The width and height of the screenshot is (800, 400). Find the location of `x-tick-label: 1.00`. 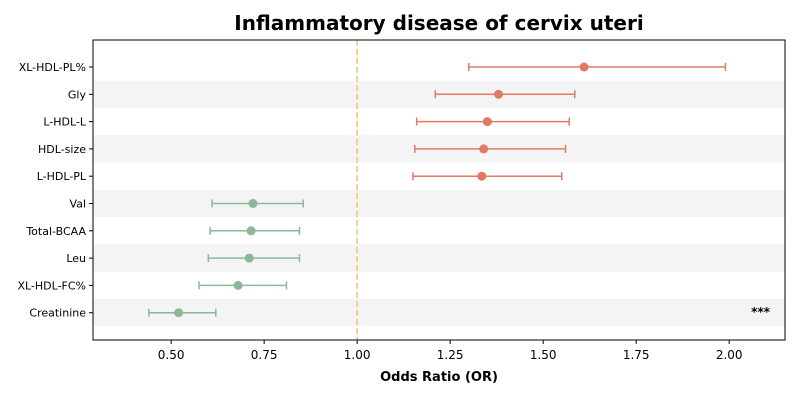

x-tick-label: 1.00 is located at coordinates (357, 355).